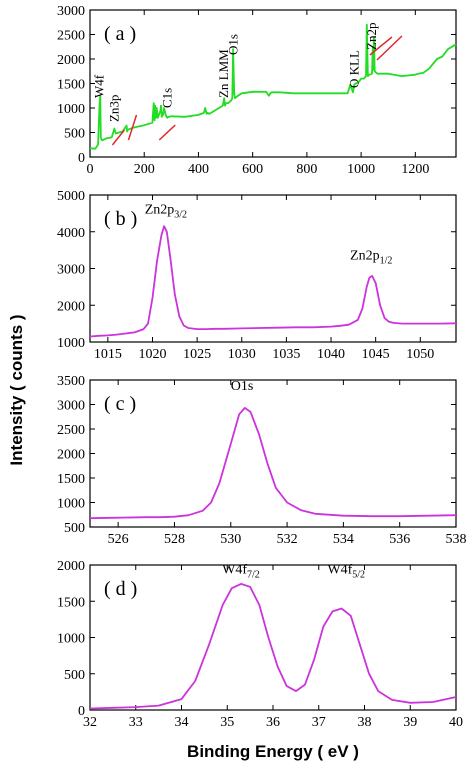  I want to click on peak-annotation: C1s, so click(166, 98).